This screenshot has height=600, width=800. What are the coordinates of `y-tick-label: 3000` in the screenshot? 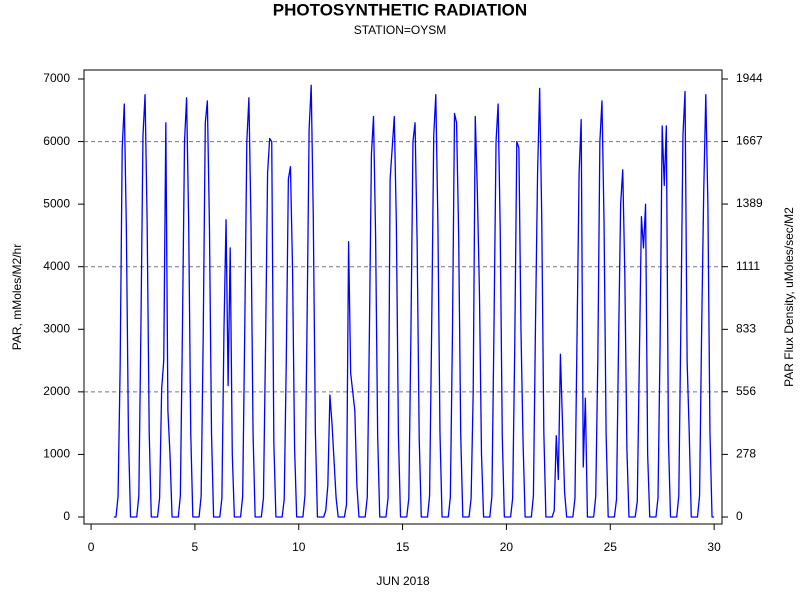 It's located at (56, 328).